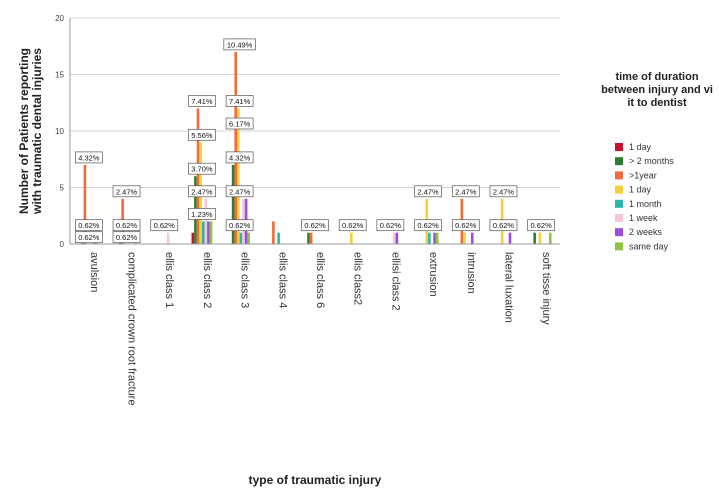 This screenshot has width=719, height=489. I want to click on data-label: 5.56%, so click(202, 134).